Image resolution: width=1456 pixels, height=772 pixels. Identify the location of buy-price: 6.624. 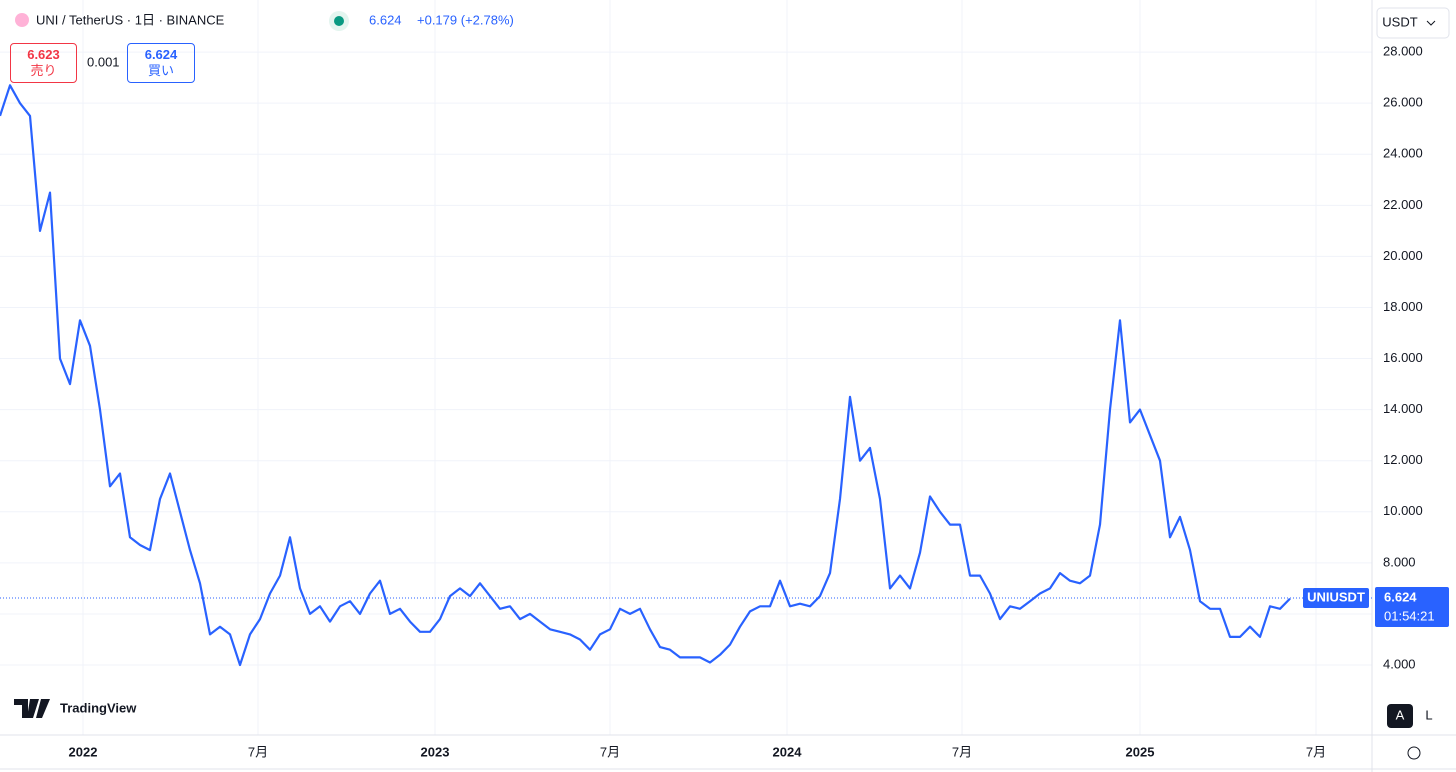
(161, 54).